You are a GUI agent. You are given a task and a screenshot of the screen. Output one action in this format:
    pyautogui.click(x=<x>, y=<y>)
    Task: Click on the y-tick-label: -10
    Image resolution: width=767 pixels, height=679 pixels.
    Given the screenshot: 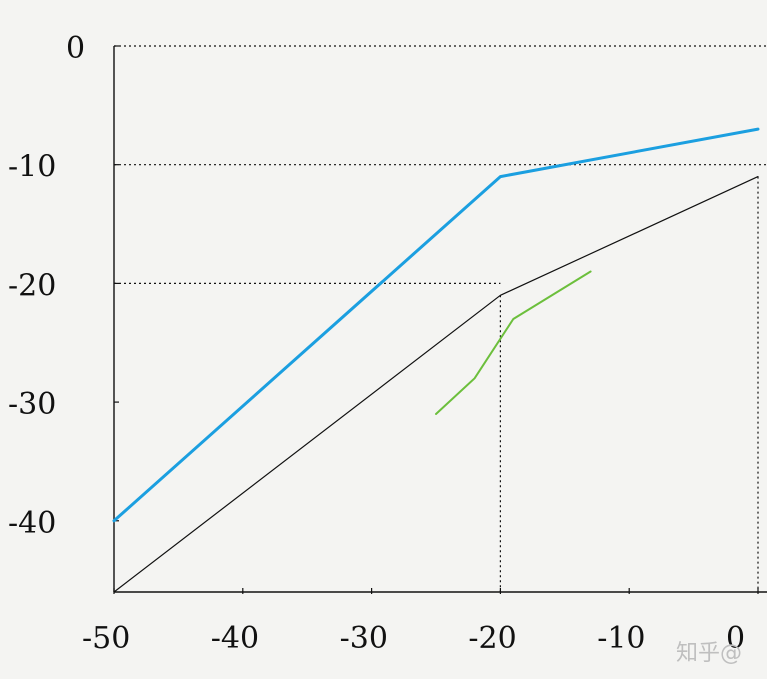 What is the action you would take?
    pyautogui.click(x=32, y=167)
    